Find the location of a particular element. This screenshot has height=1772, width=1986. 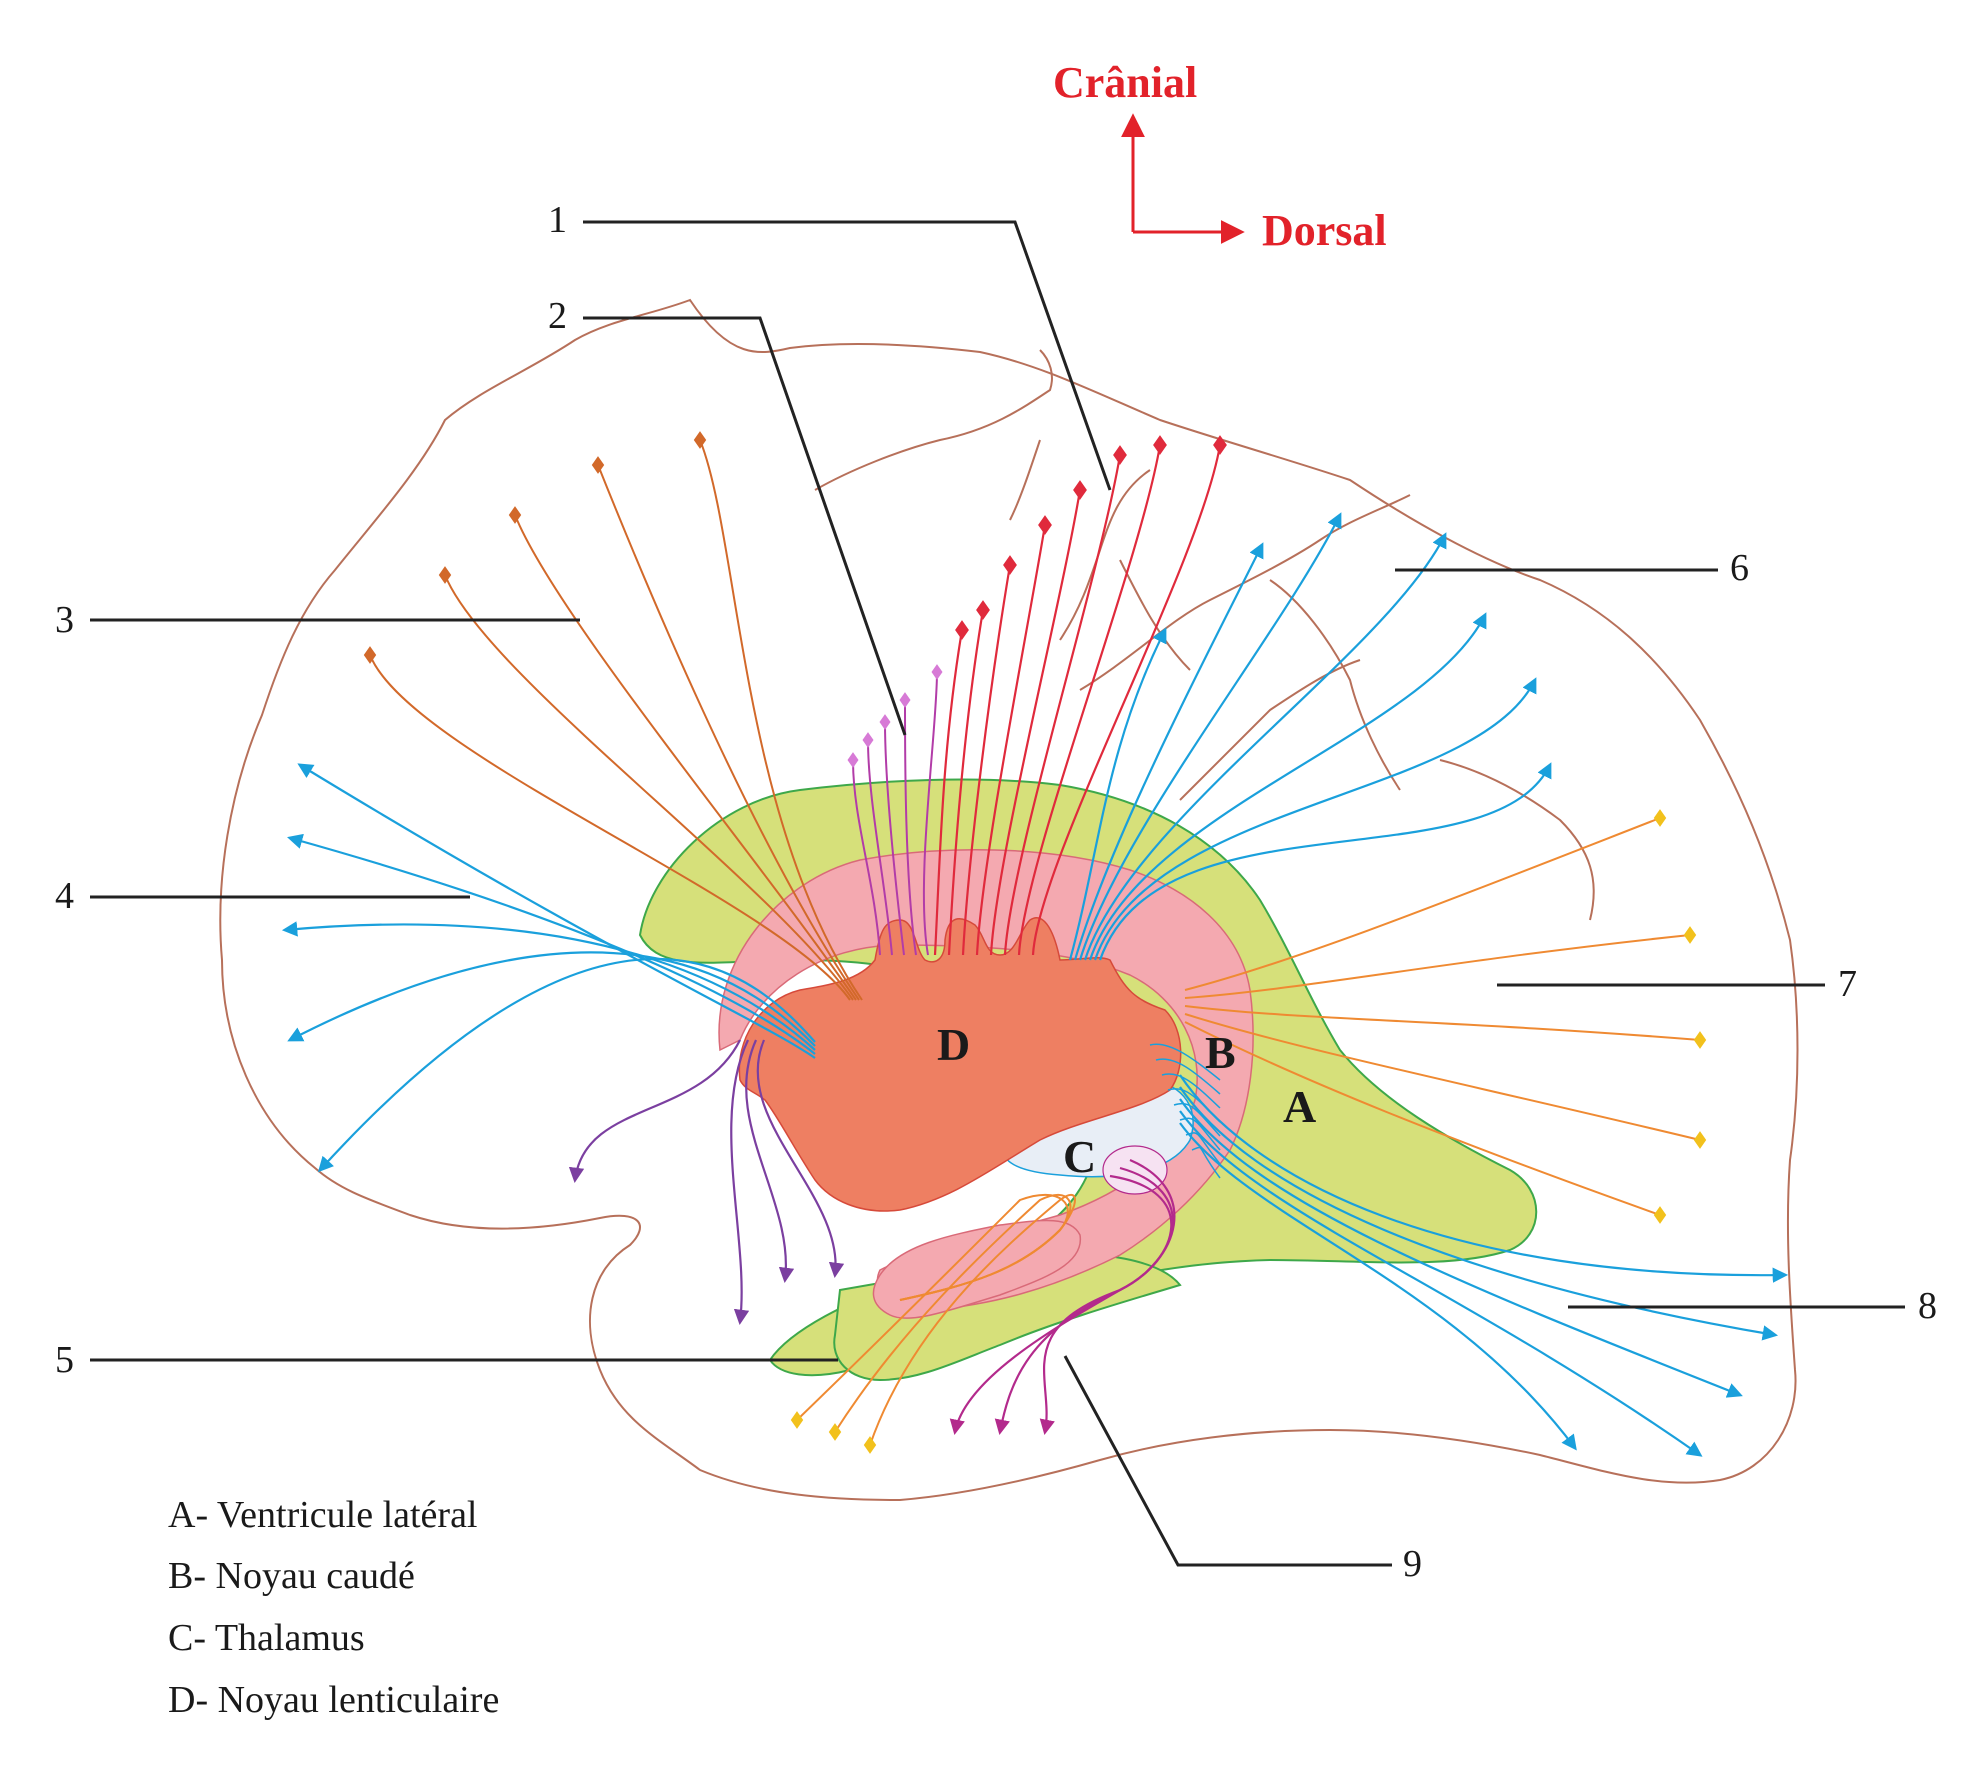

legend-item-A: A- Ventricule latéral is located at coordinates (323, 1515).